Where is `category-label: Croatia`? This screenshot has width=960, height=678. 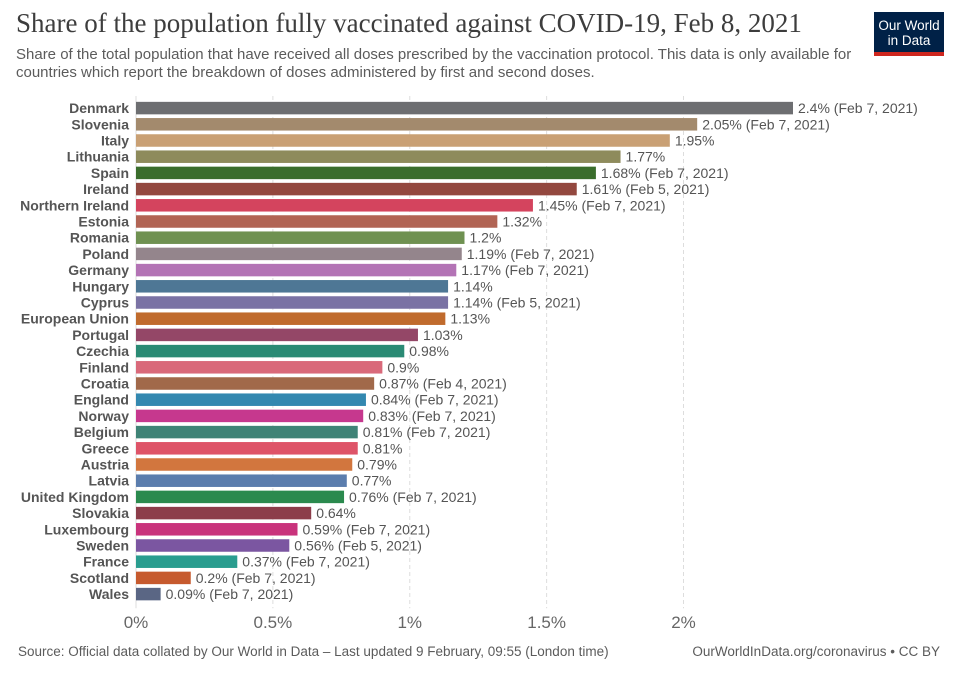
category-label: Croatia is located at coordinates (105, 384).